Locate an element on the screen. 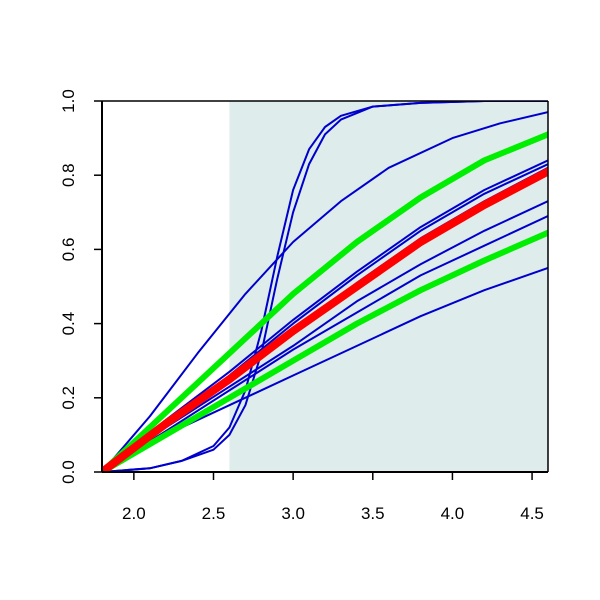  y-tick-label: 0.2 is located at coordinates (68, 398).